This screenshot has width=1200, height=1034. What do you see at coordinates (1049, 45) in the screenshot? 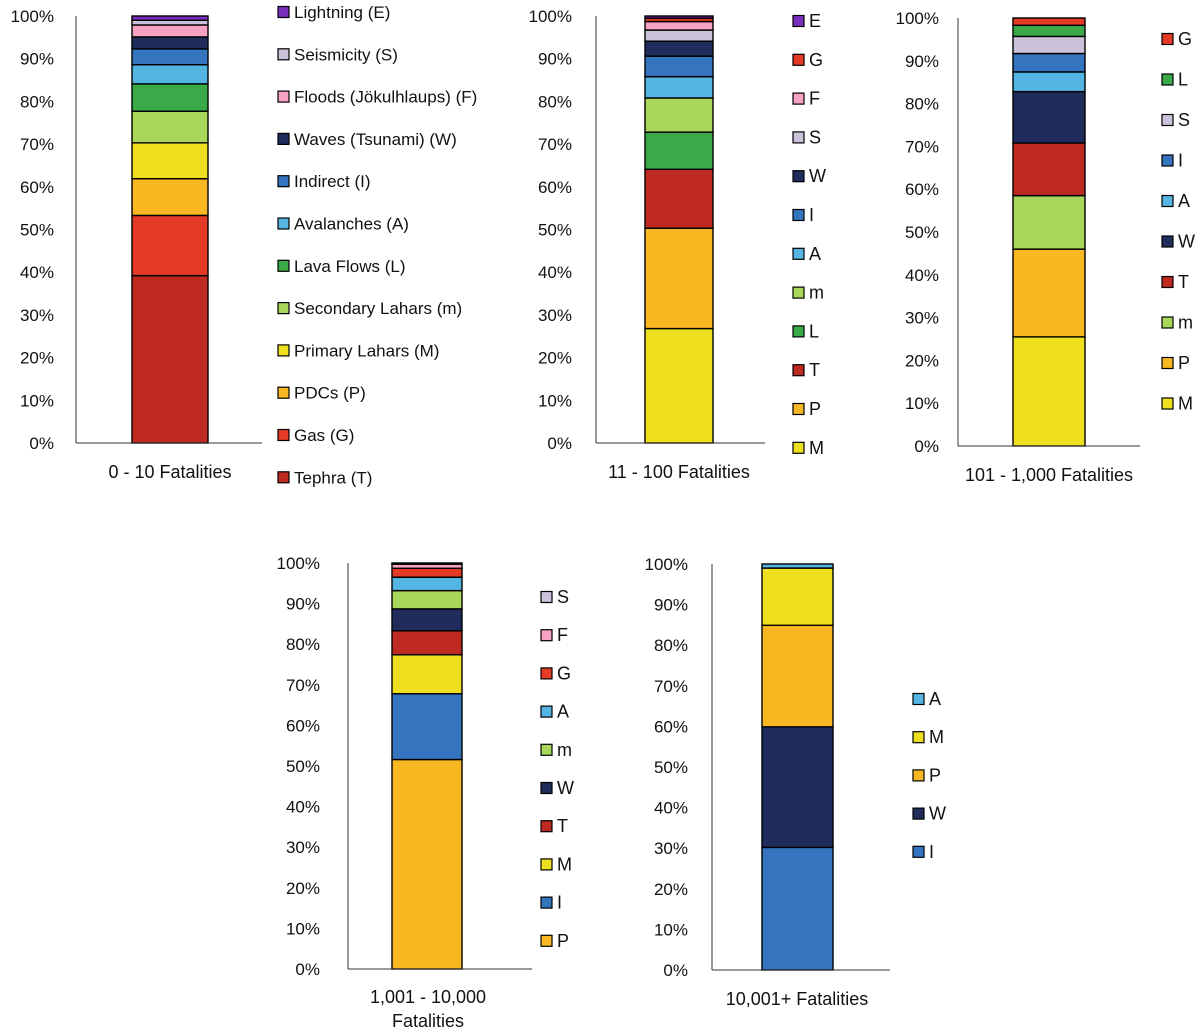
I see `bar-segment-S` at bounding box center [1049, 45].